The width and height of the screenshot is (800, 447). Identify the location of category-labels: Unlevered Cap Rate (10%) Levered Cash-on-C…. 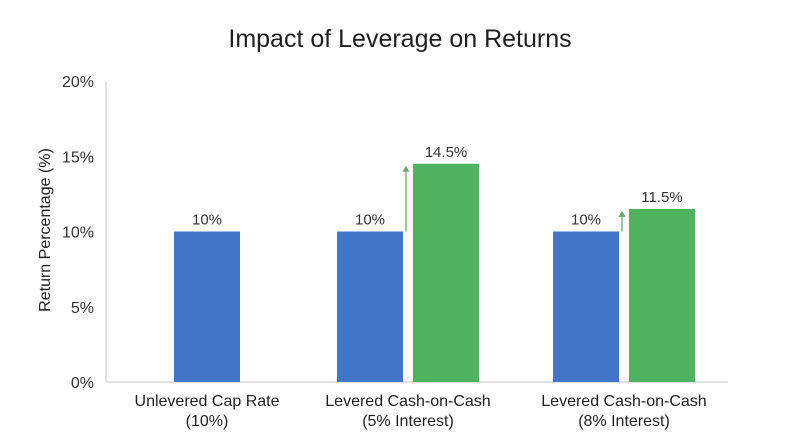
(421, 411).